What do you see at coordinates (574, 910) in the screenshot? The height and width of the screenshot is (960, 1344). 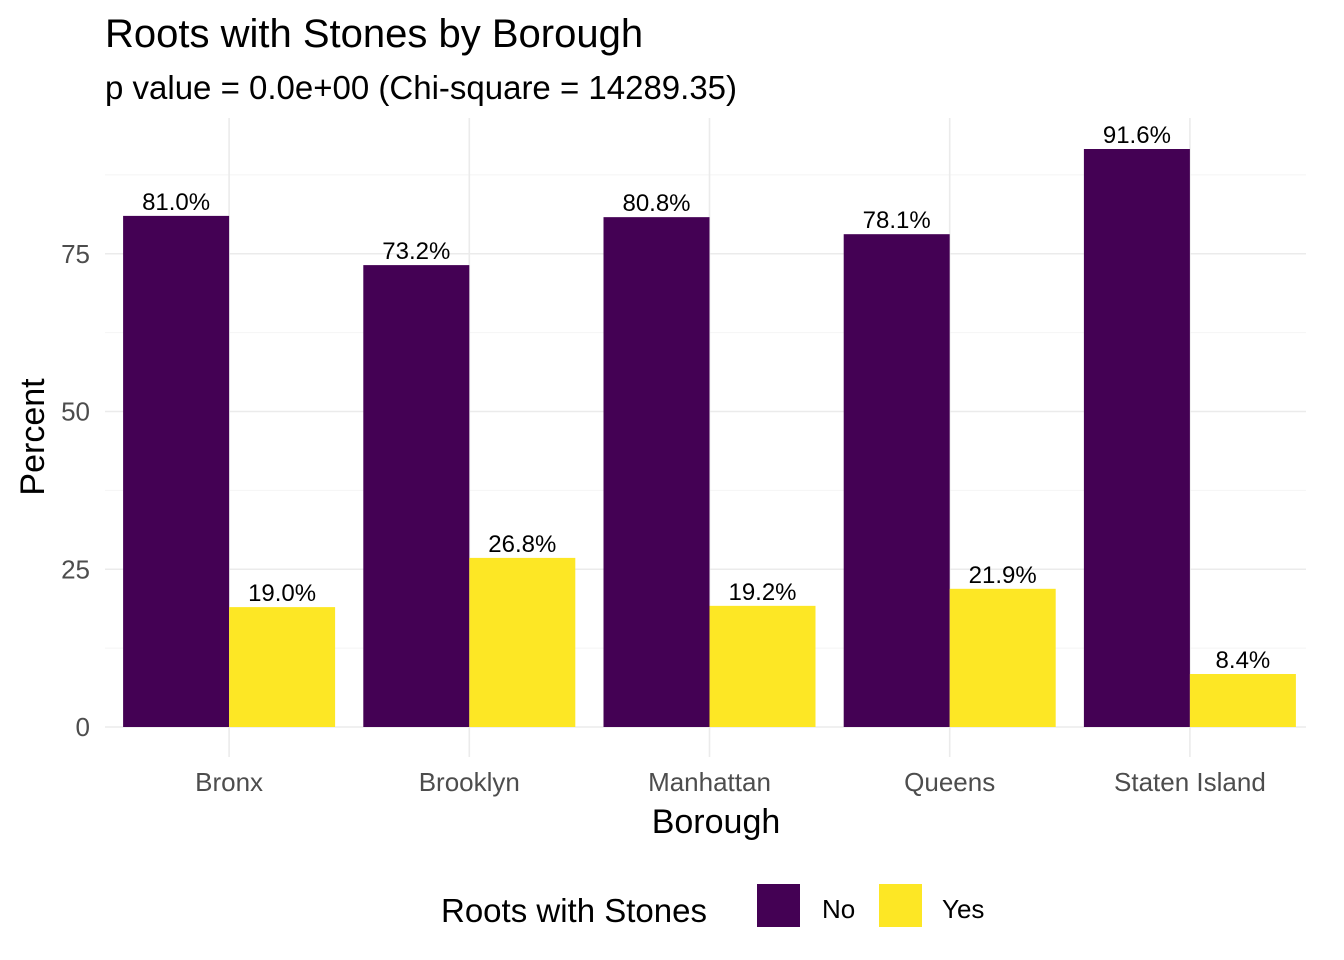 I see `legend-title: Roots with Stones` at bounding box center [574, 910].